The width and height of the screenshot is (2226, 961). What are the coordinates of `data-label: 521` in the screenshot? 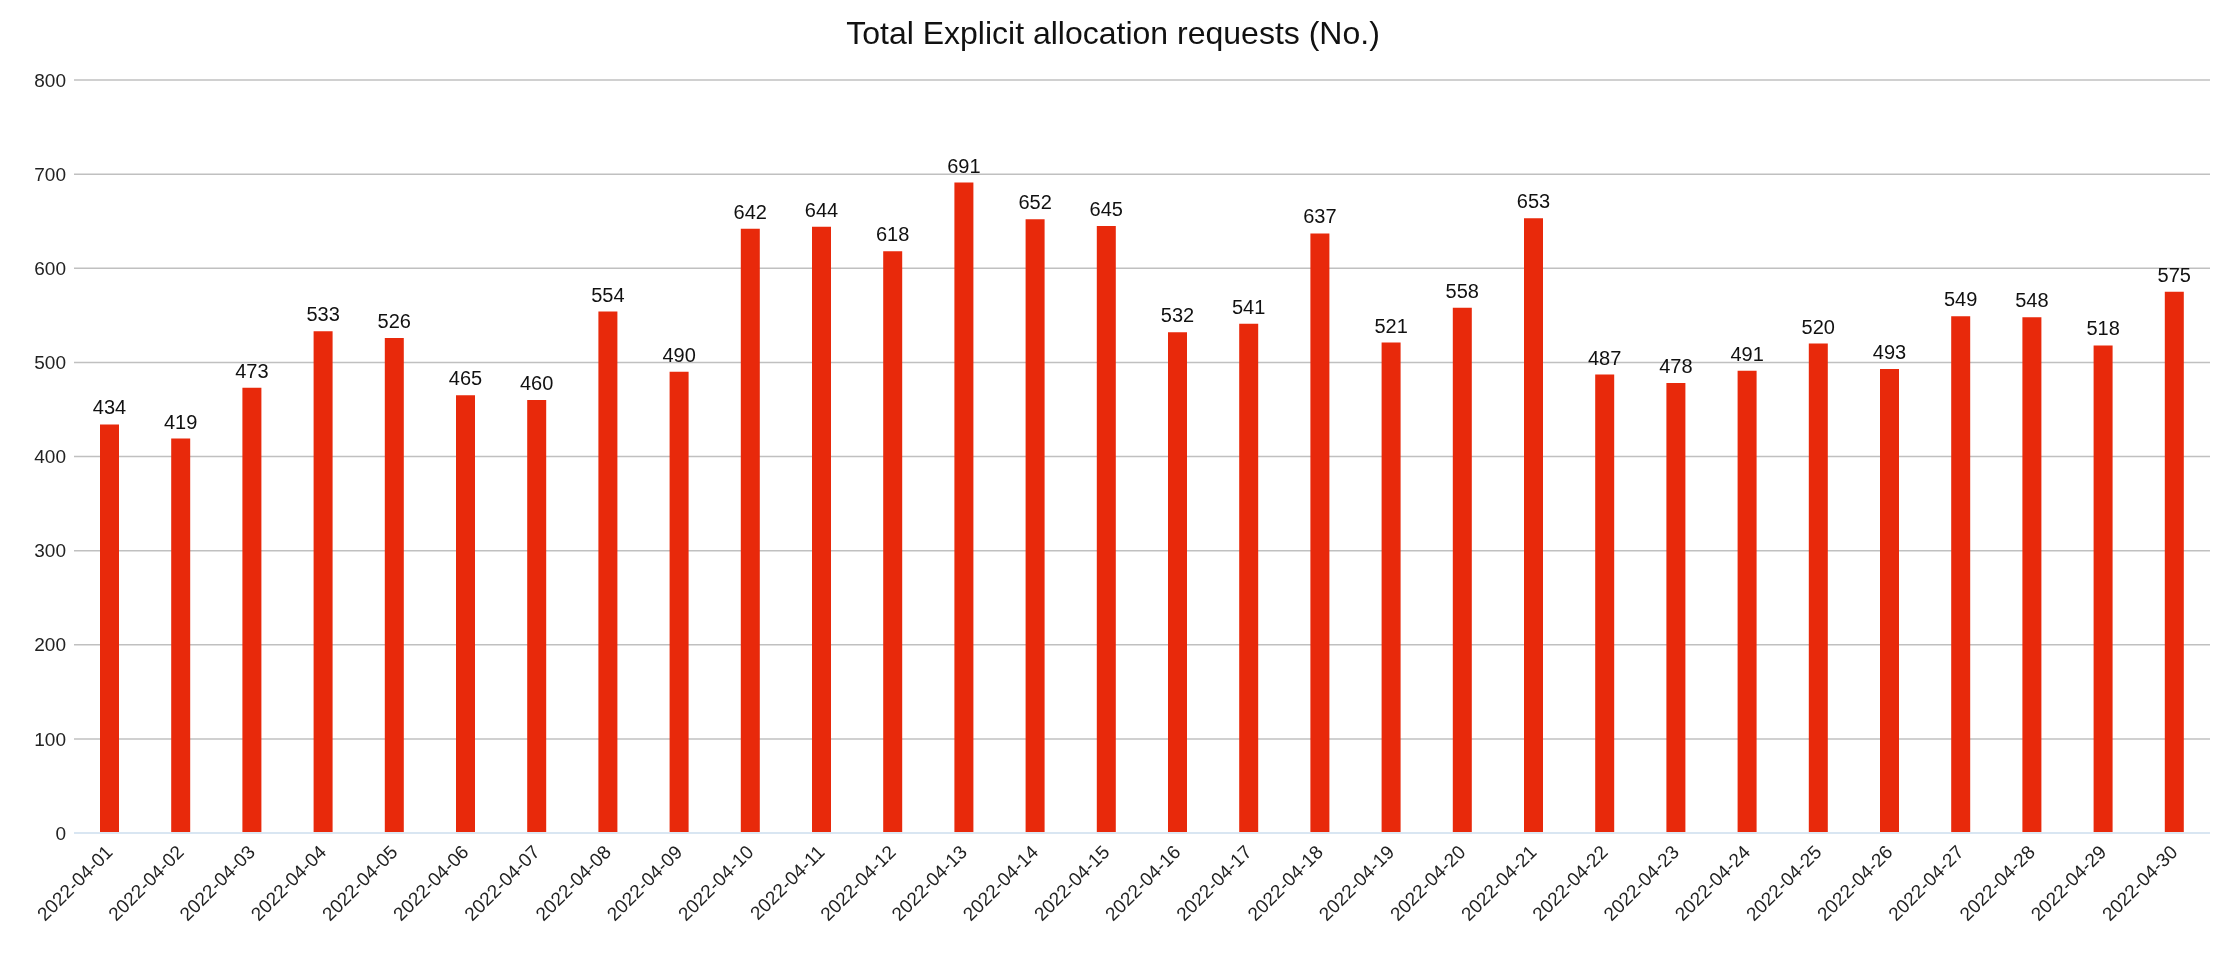 It's located at (1391, 325).